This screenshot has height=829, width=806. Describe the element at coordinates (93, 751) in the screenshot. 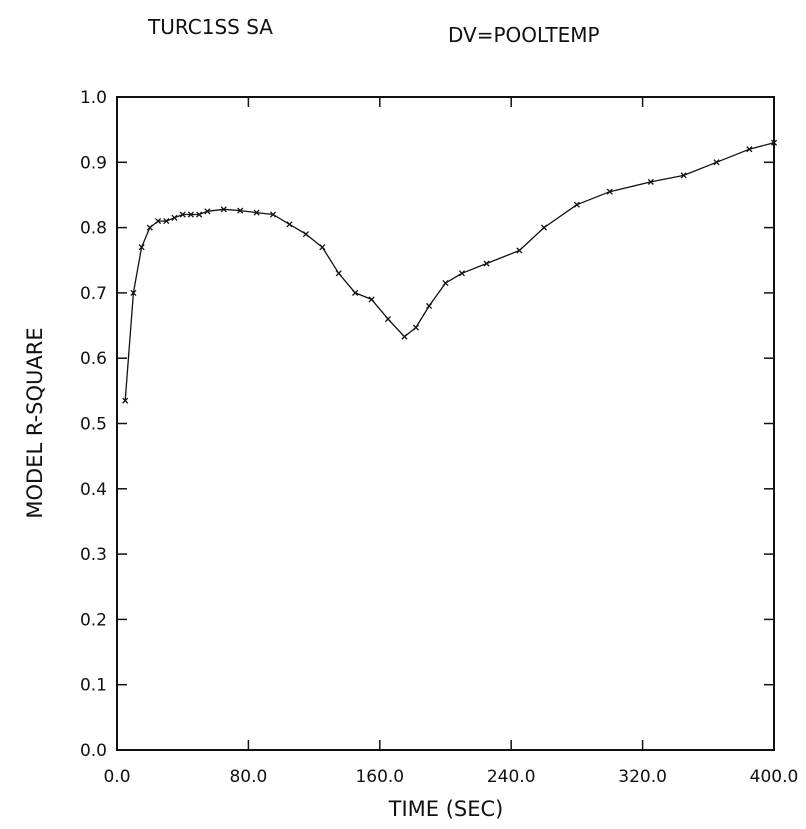

I see `y-tick-label: 0.0` at that location.